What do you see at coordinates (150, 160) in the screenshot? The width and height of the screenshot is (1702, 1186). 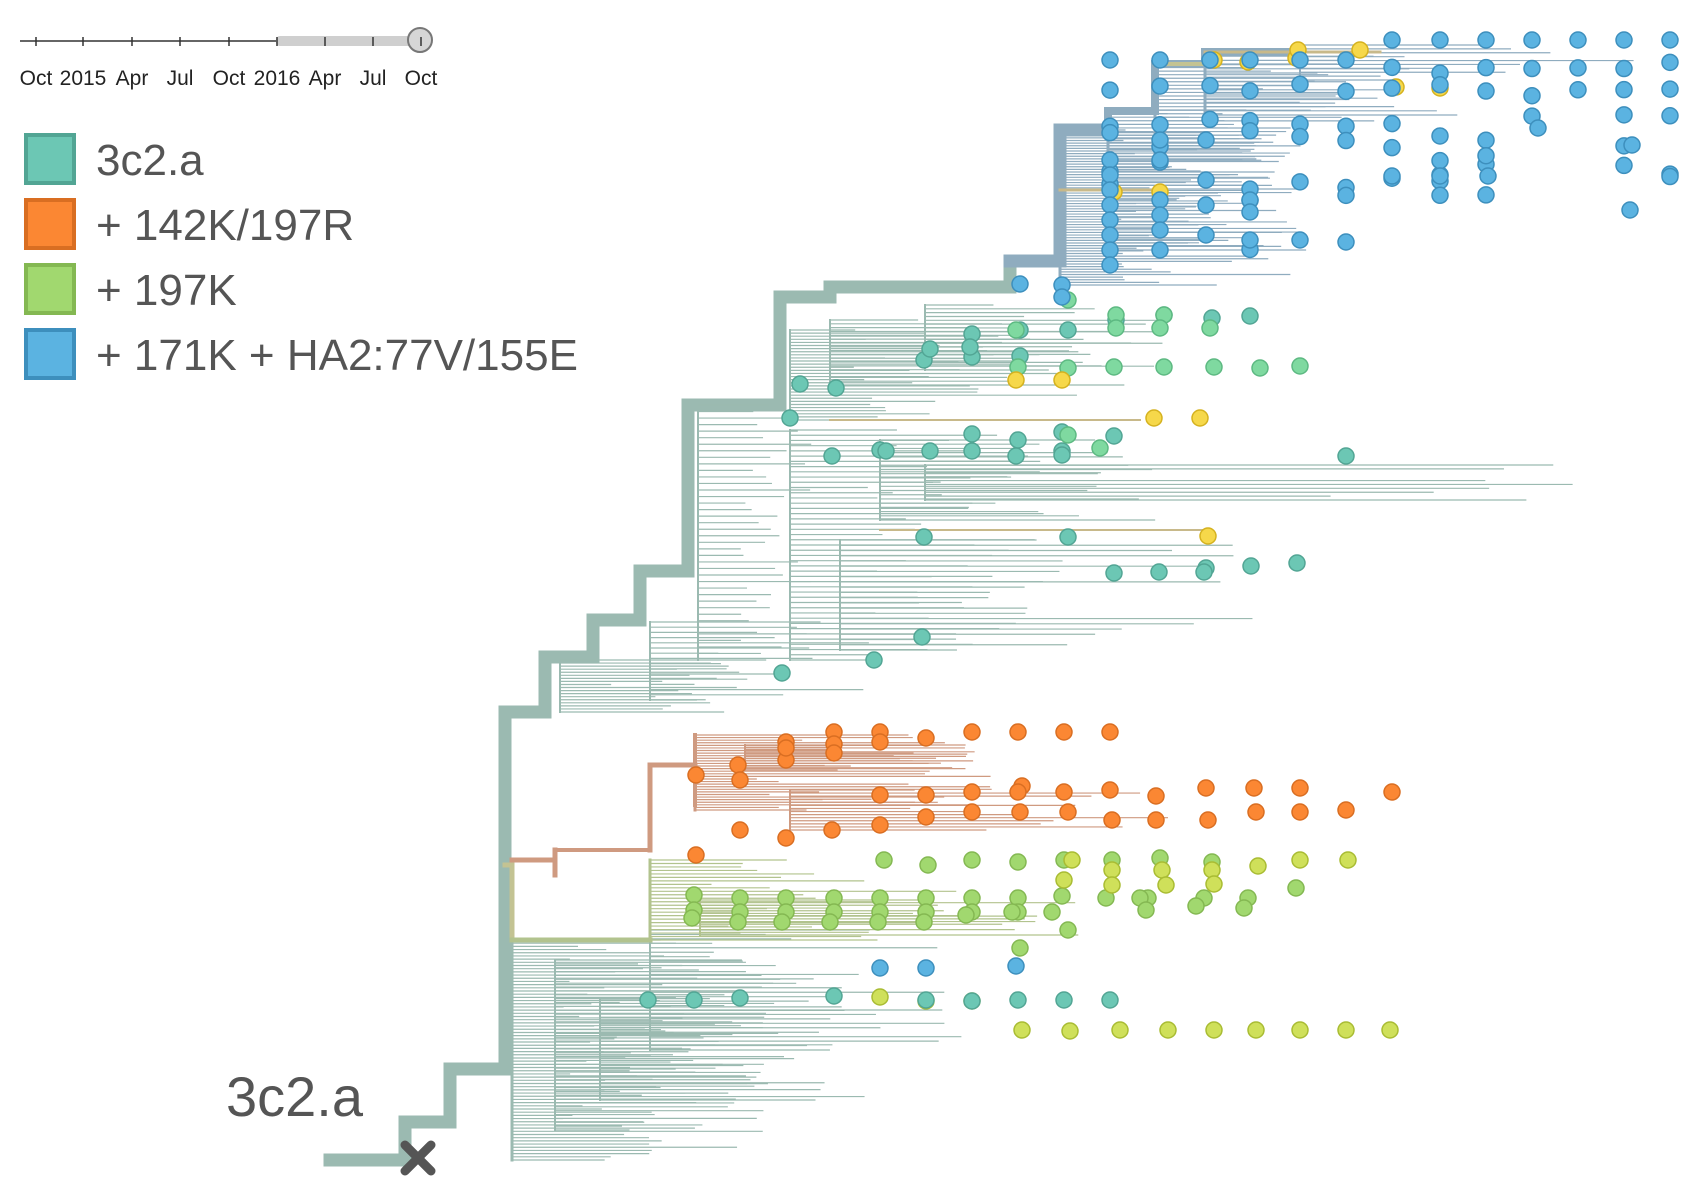 I see `legend-item-label: 3c2.a` at bounding box center [150, 160].